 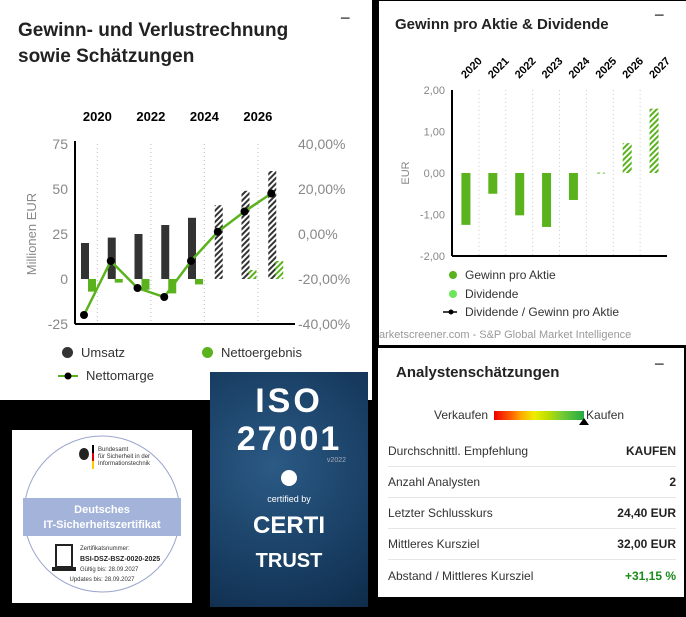 I want to click on legend-payout: Dividende / Gewinn pro Aktie, so click(x=531, y=312).